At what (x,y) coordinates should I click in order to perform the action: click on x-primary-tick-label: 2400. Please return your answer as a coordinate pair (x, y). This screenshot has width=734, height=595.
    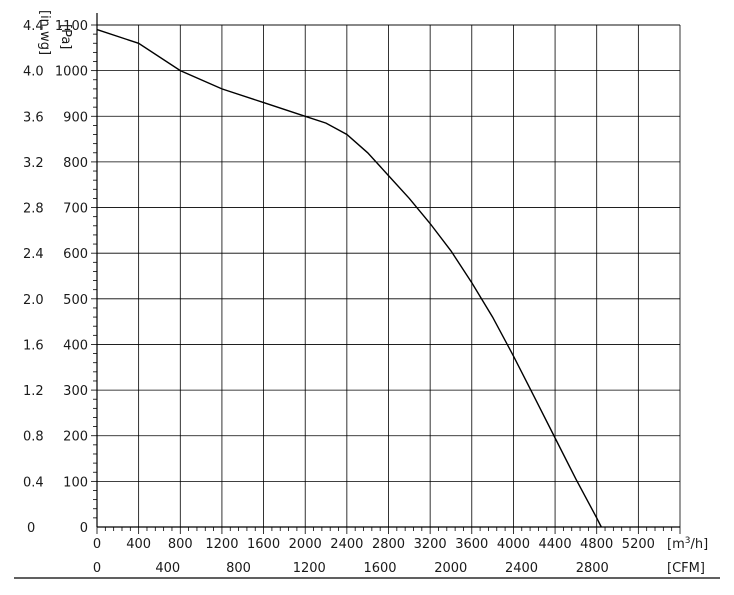
    Looking at the image, I should click on (346, 544).